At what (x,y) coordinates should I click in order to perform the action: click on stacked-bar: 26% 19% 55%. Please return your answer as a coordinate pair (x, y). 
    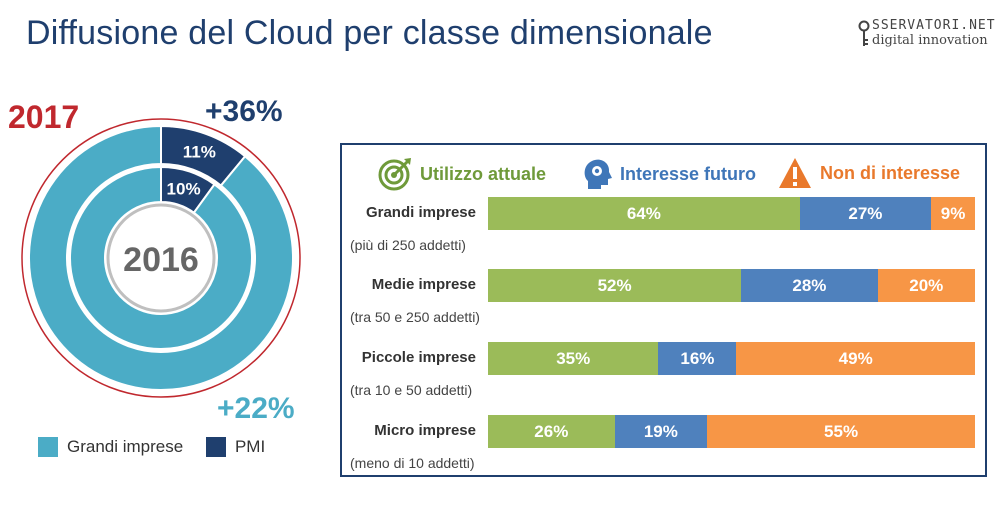
    Looking at the image, I should click on (731, 431).